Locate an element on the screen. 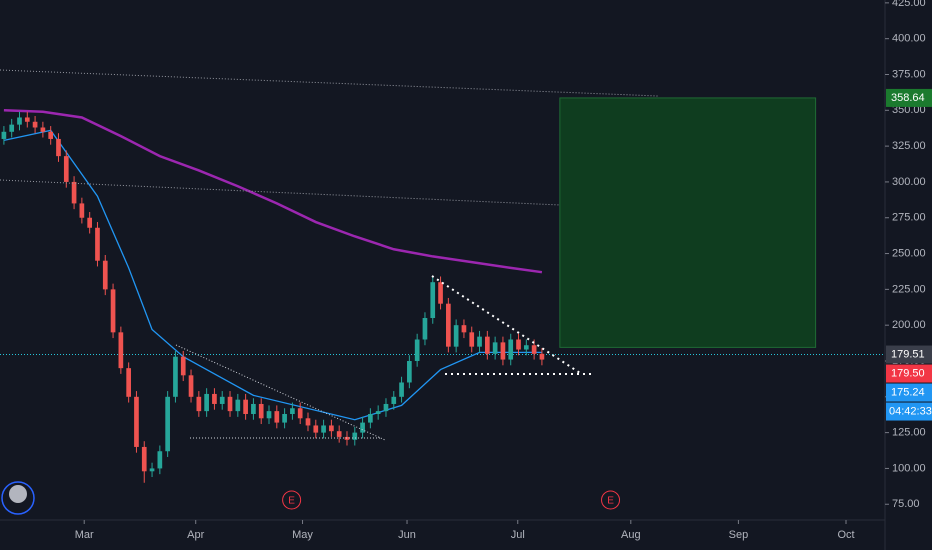 The height and width of the screenshot is (550, 932). countdown-box is located at coordinates (909, 411).